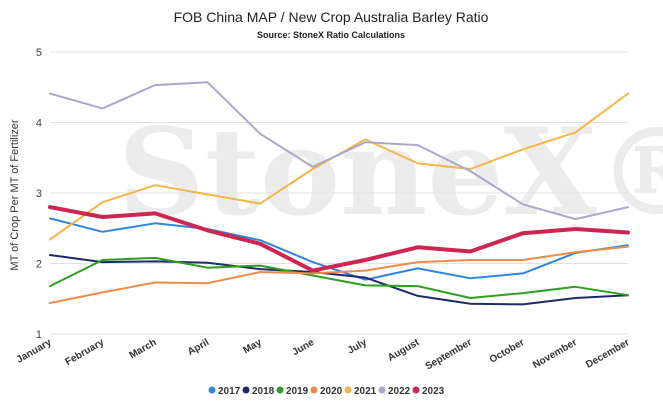 The image size is (663, 405). Describe the element at coordinates (331, 35) in the screenshot. I see `chart-subtitle: Source: StoneX Ratio Calculations` at that location.